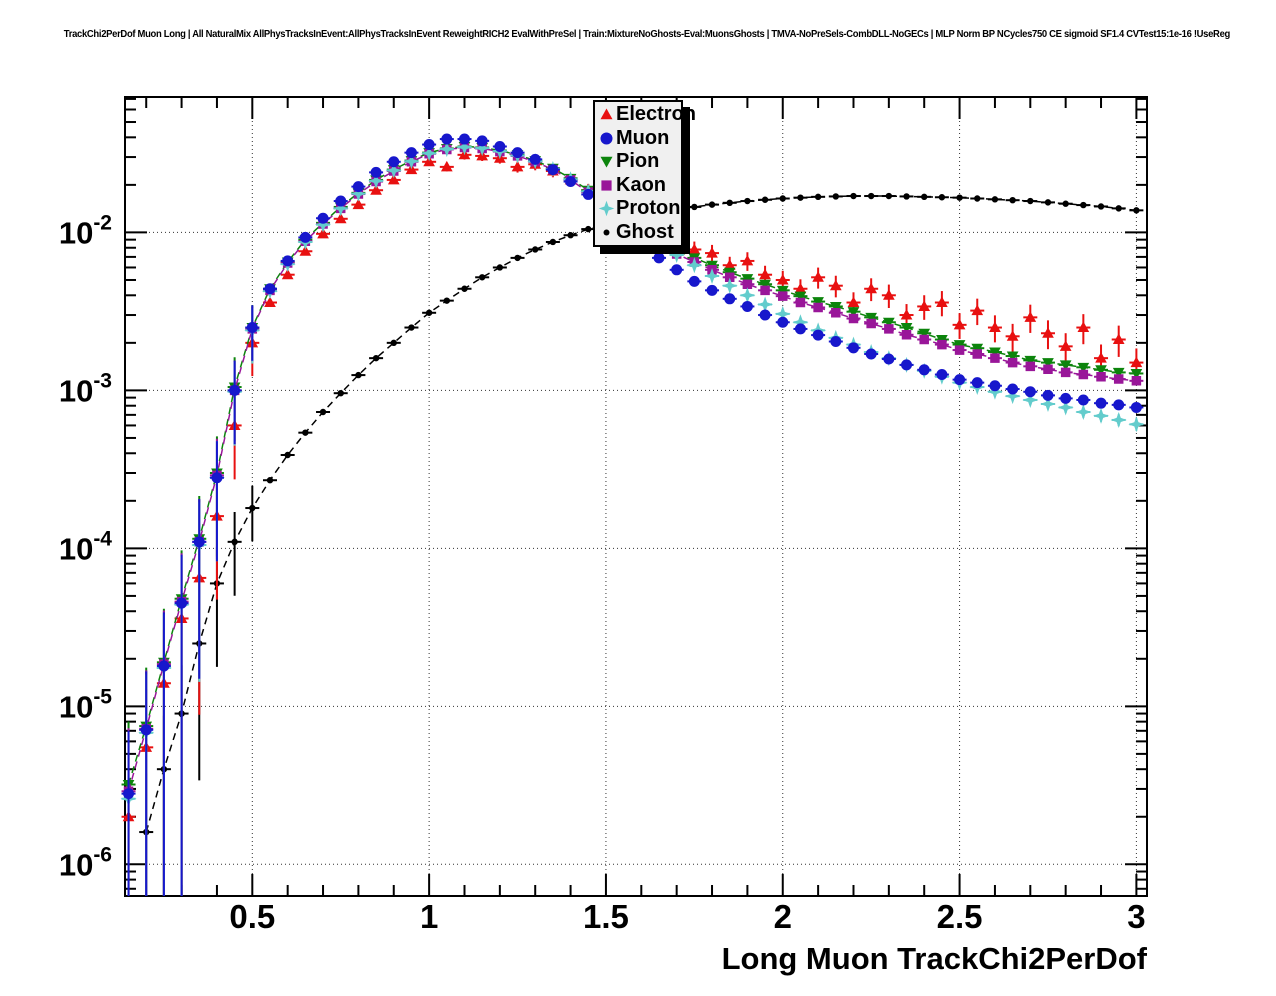 The image size is (1276, 996). I want to click on legend-item-kaon: Kaon, so click(639, 186).